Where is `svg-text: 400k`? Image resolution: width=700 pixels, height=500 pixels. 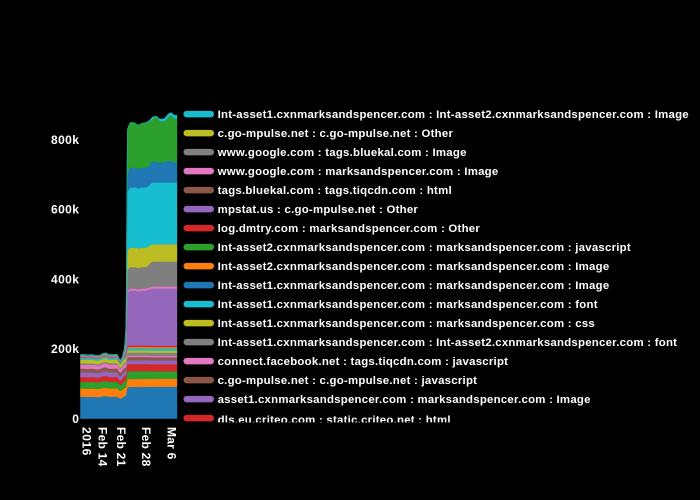
svg-text: 400k is located at coordinates (65, 279).